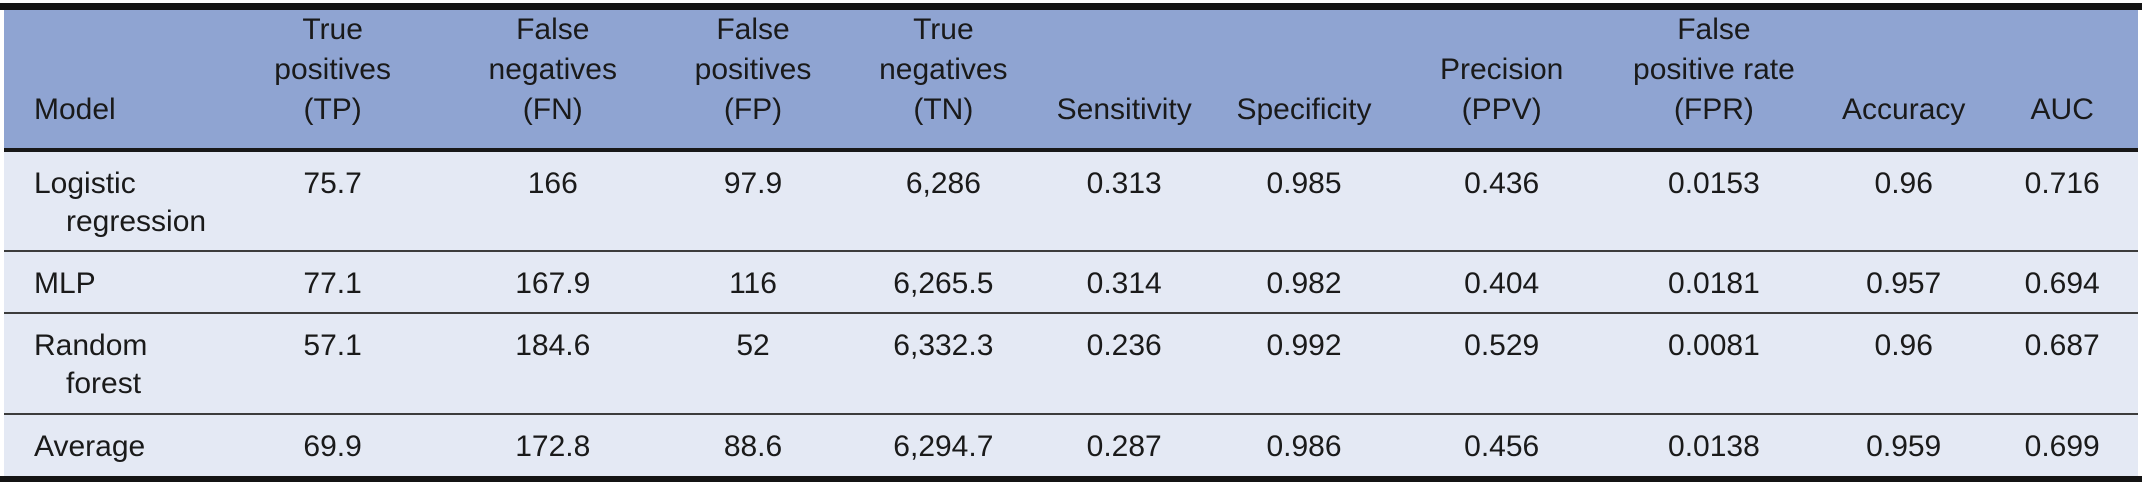  Describe the element at coordinates (333, 81) in the screenshot. I see `column-header-true-positives: True positives (TP)` at that location.